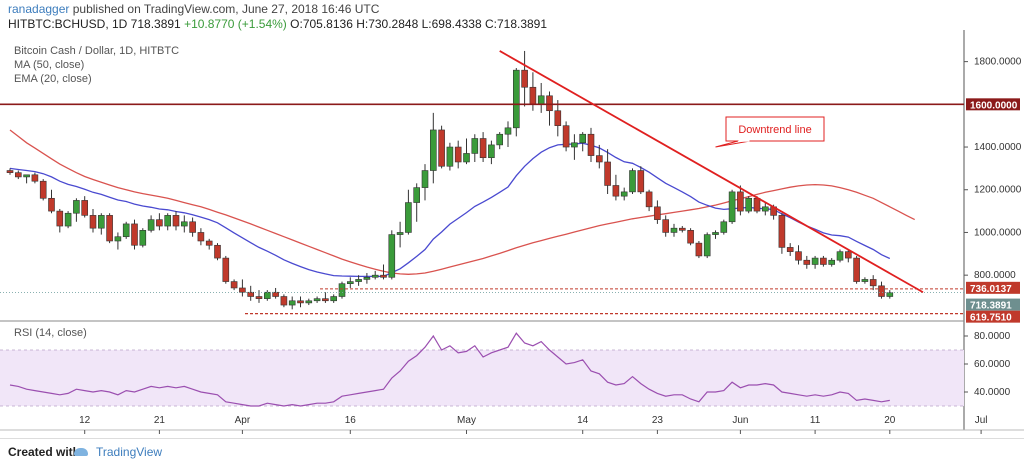 This screenshot has width=1024, height=465. What do you see at coordinates (992, 364) in the screenshot?
I see `rsi-tick-label: 60.0000` at bounding box center [992, 364].